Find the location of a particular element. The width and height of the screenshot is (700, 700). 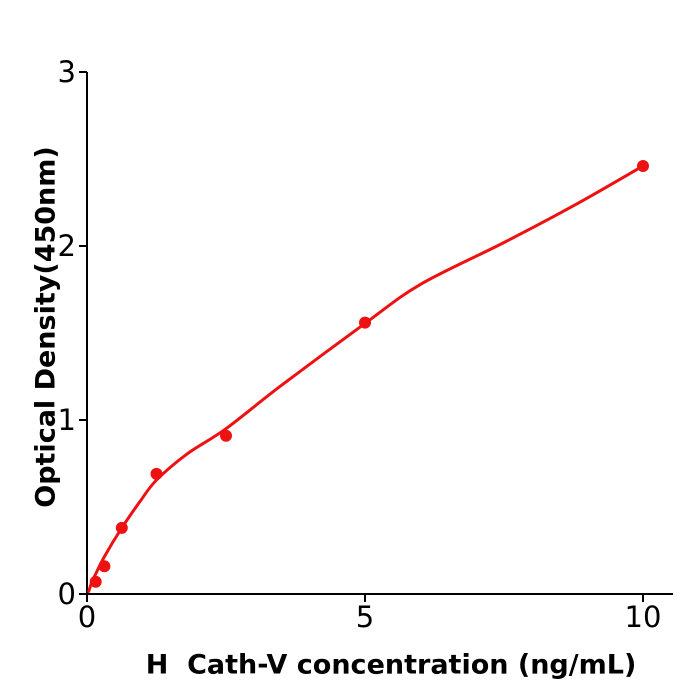

x-tick-label: 10 is located at coordinates (643, 617).